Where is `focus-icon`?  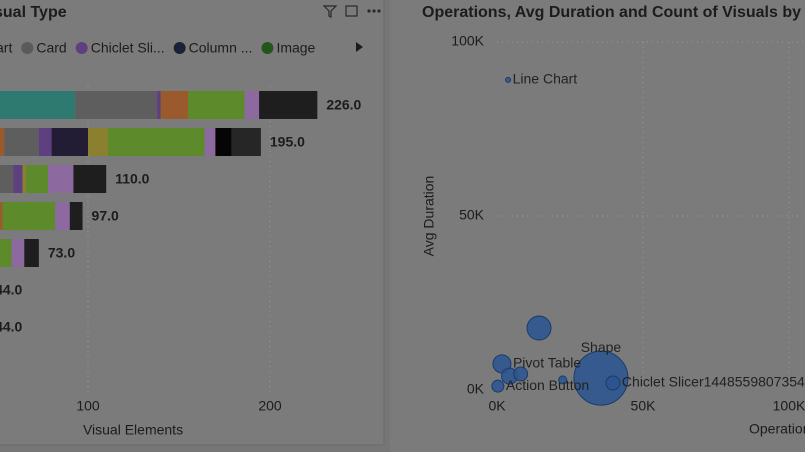 focus-icon is located at coordinates (351, 11).